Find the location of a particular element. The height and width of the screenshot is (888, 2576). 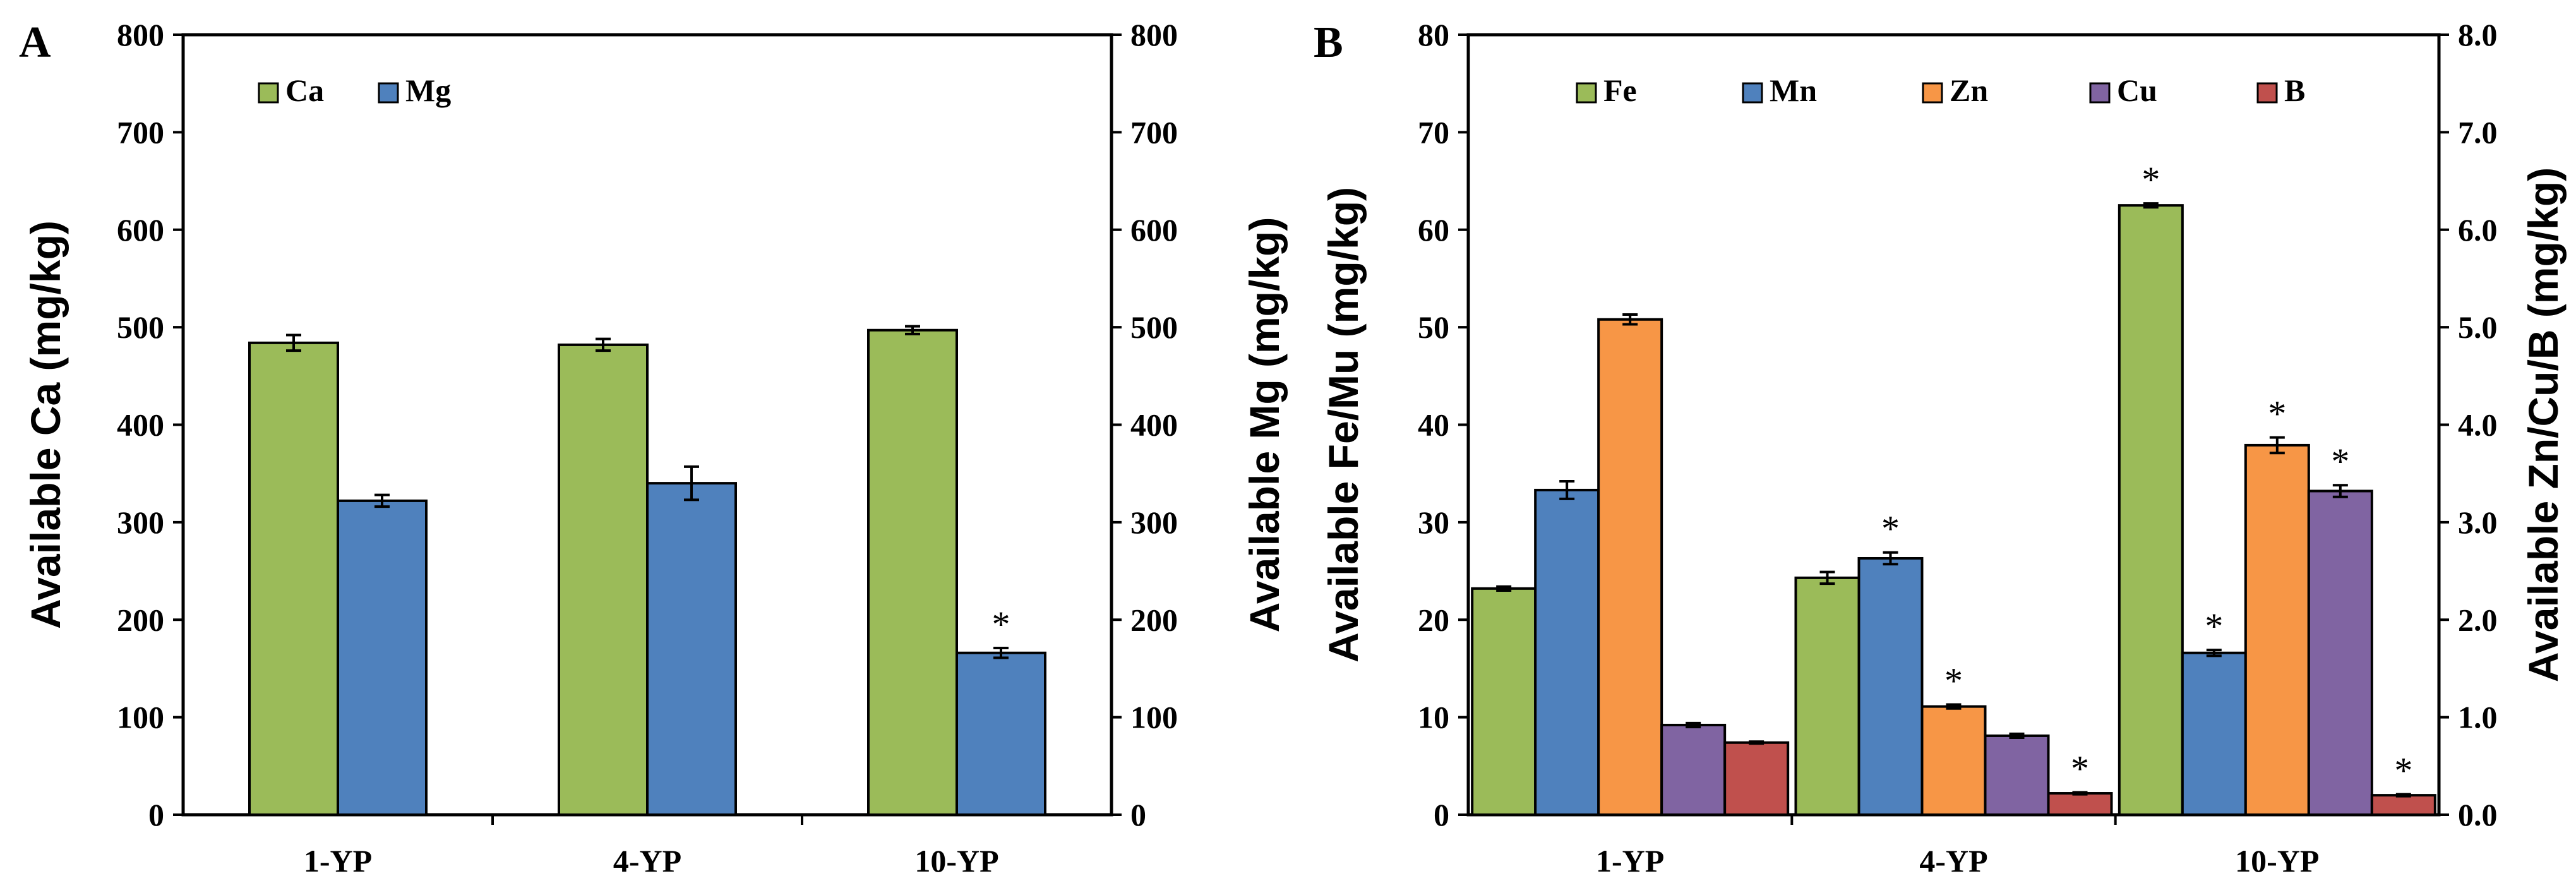

y-tick-label-left: 700 is located at coordinates (140, 132).